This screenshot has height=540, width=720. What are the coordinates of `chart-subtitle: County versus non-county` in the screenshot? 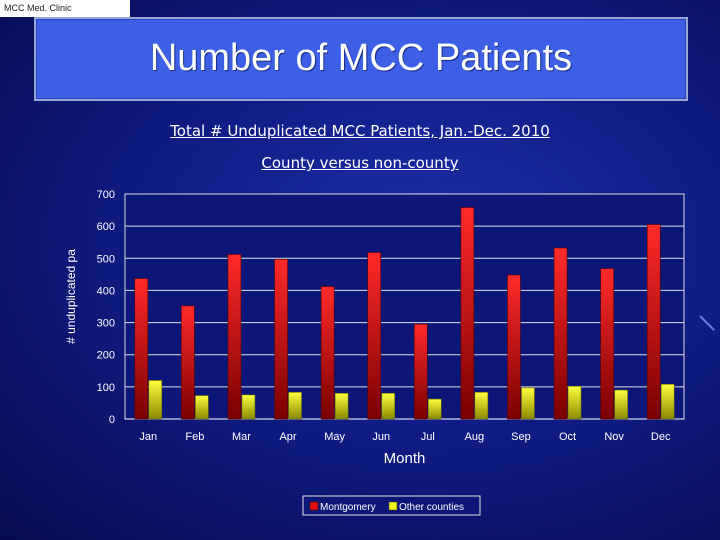 It's located at (360, 163).